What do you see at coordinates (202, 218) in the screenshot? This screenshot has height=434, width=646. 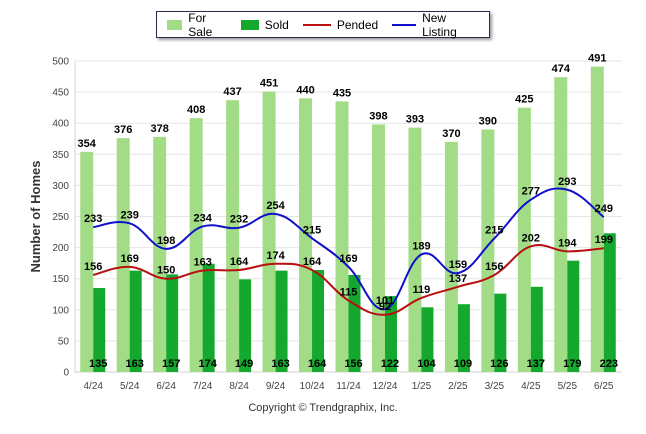 I see `label-new-listing-7/24: 234` at bounding box center [202, 218].